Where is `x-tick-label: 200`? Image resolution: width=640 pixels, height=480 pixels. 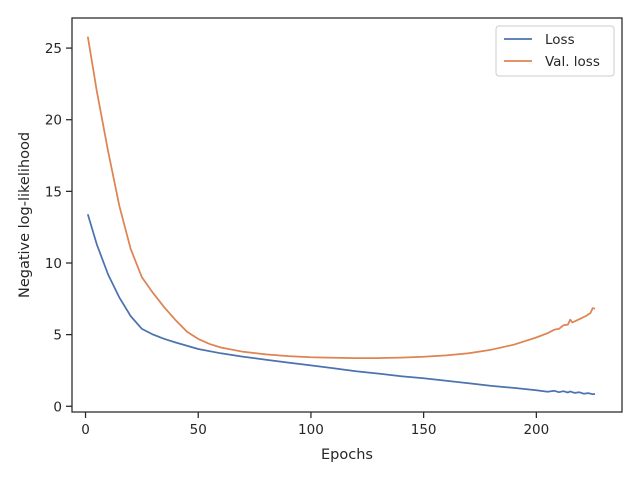 x-tick-label: 200 is located at coordinates (536, 430).